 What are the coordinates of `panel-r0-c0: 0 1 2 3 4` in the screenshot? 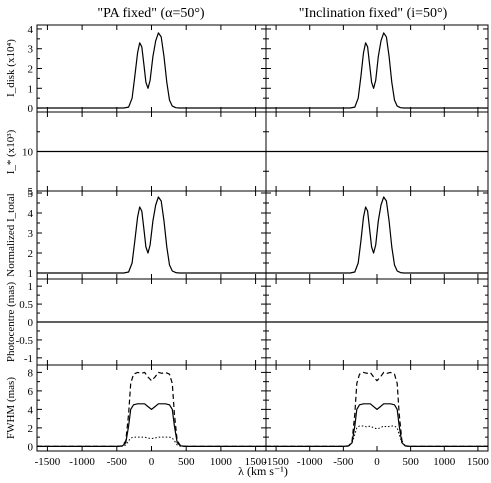 It's located at (147, 69).